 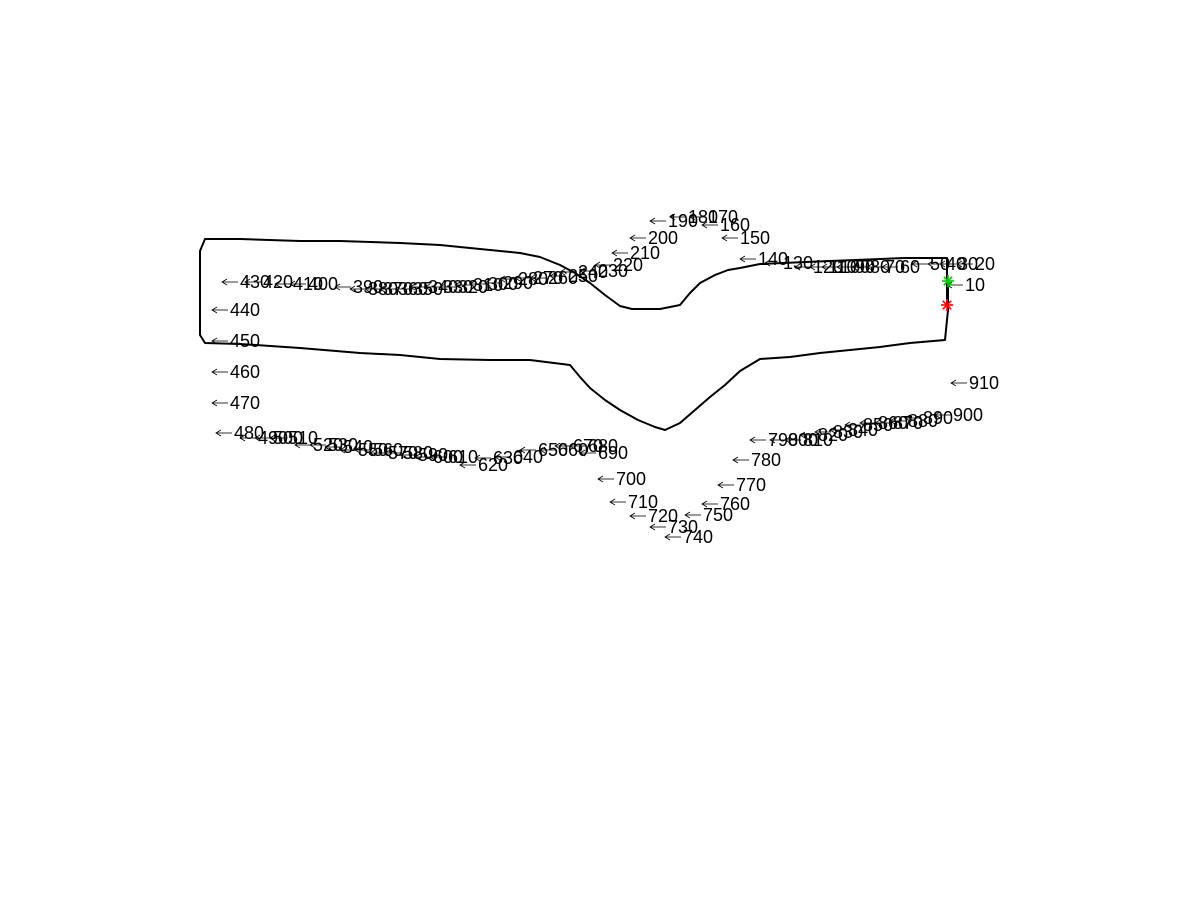 I want to click on point-label-text: 880, so click(x=923, y=421).